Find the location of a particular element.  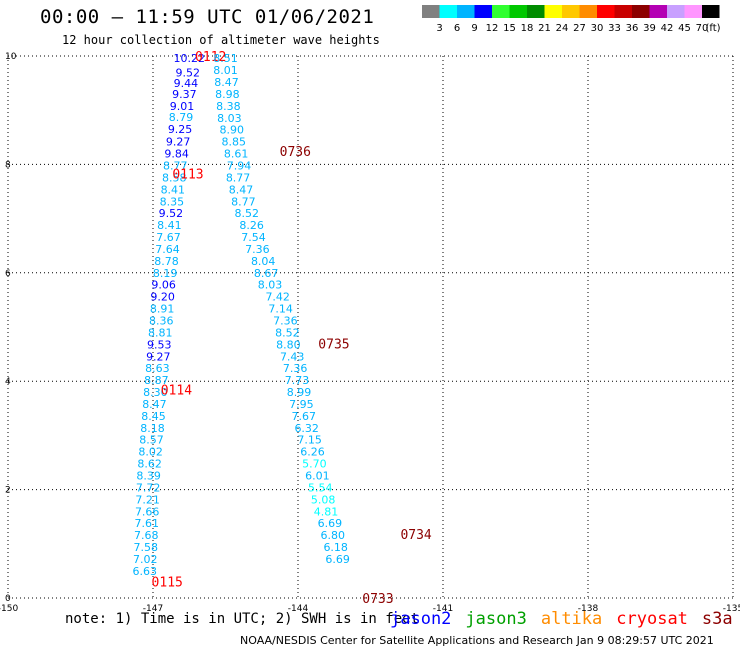

satellite-legend: jason2 jason3 altika cryosat s3a is located at coordinates (565, 619).